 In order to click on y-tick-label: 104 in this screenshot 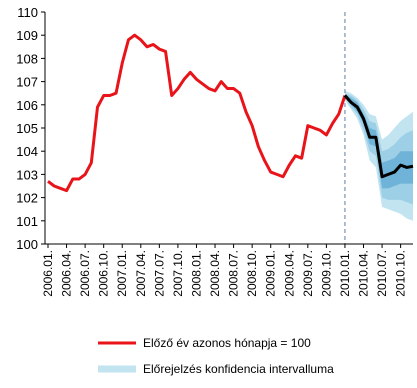, I will do `click(27, 151)`.